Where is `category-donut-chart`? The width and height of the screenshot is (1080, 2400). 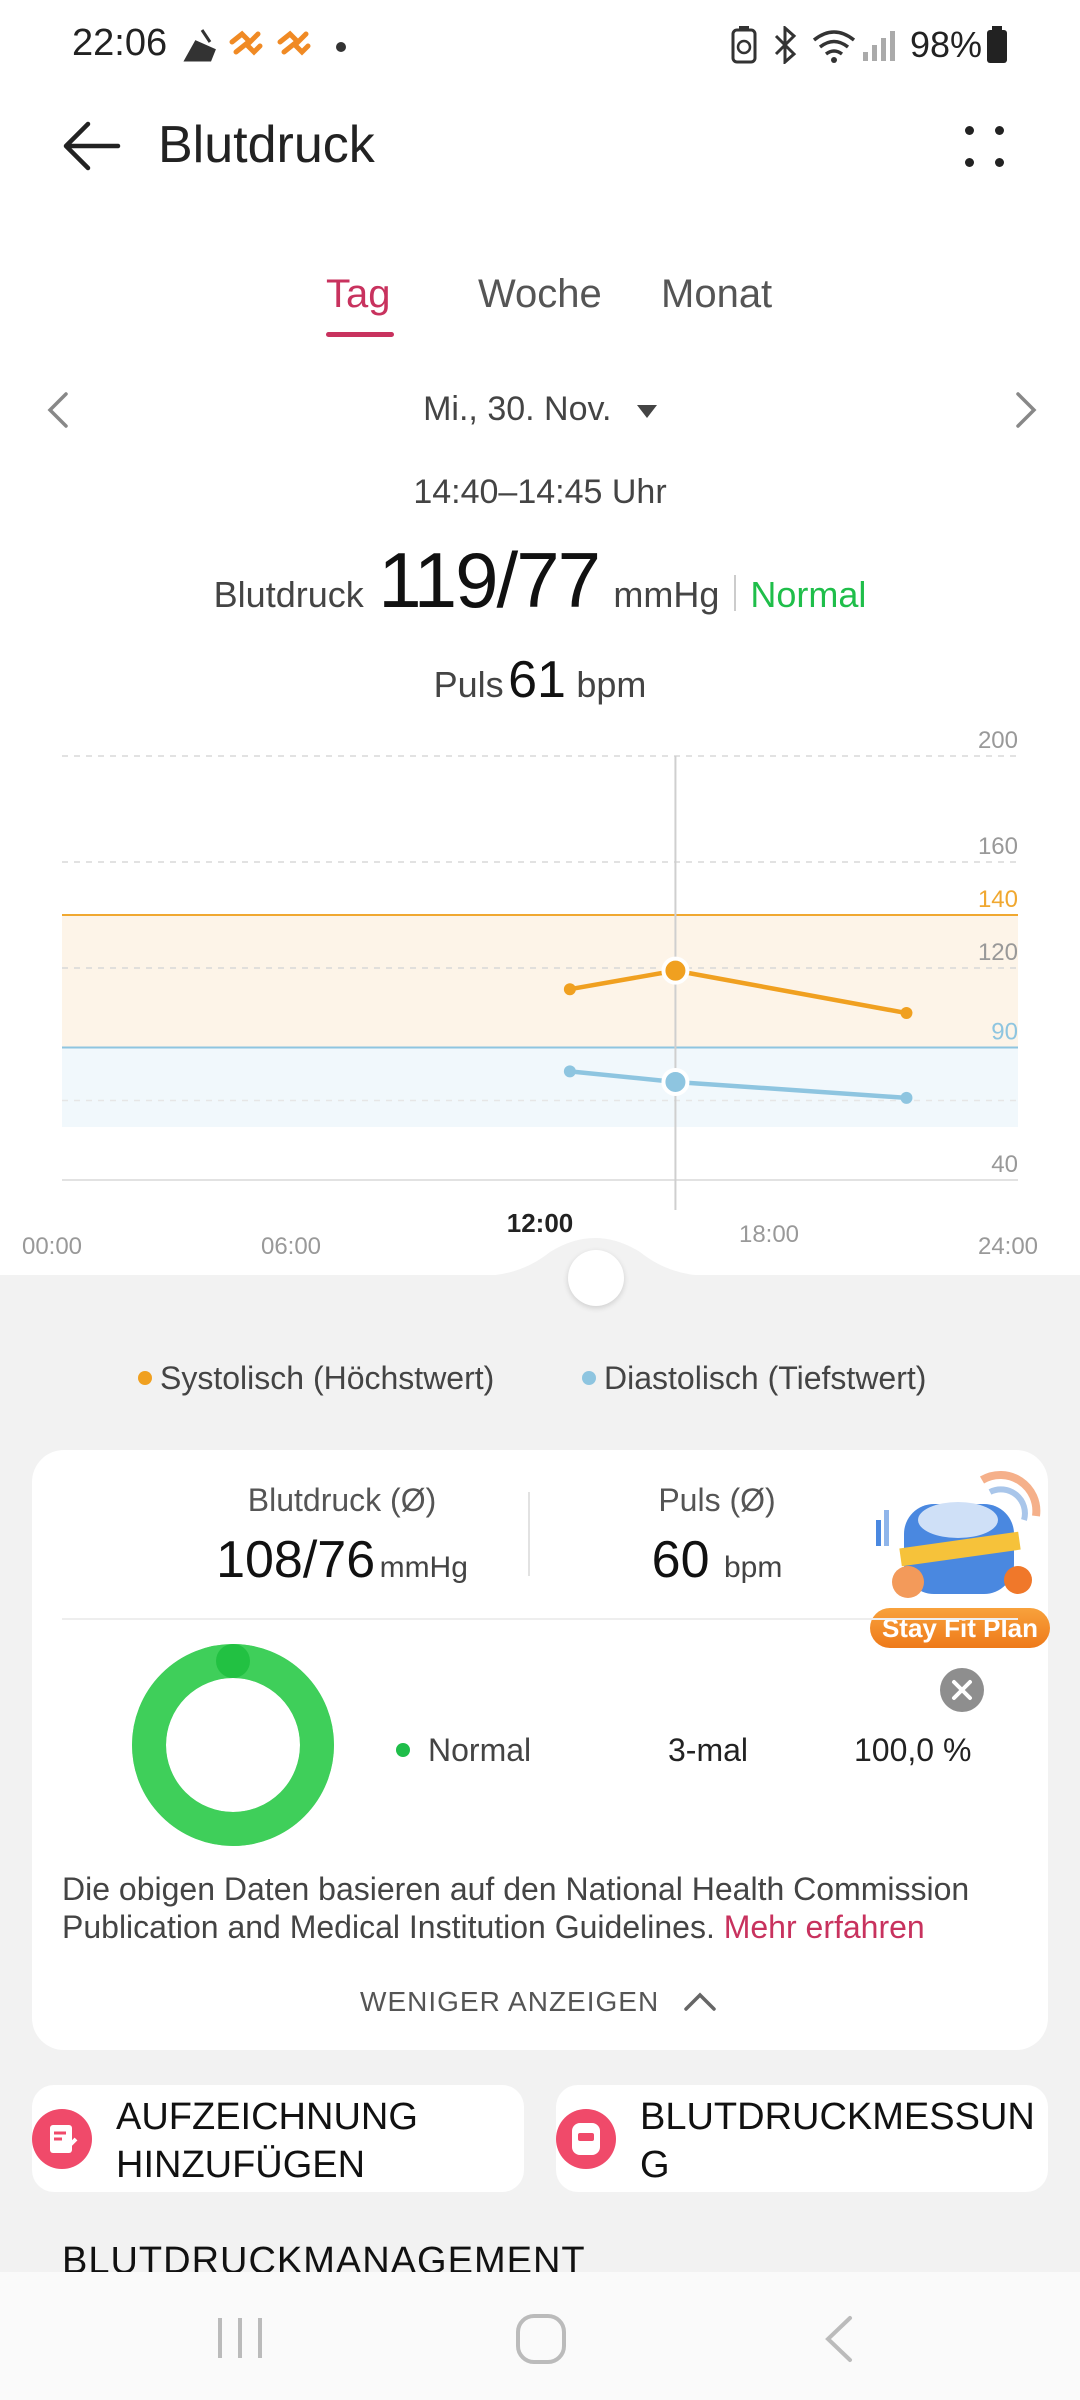
category-donut-chart is located at coordinates (233, 1745).